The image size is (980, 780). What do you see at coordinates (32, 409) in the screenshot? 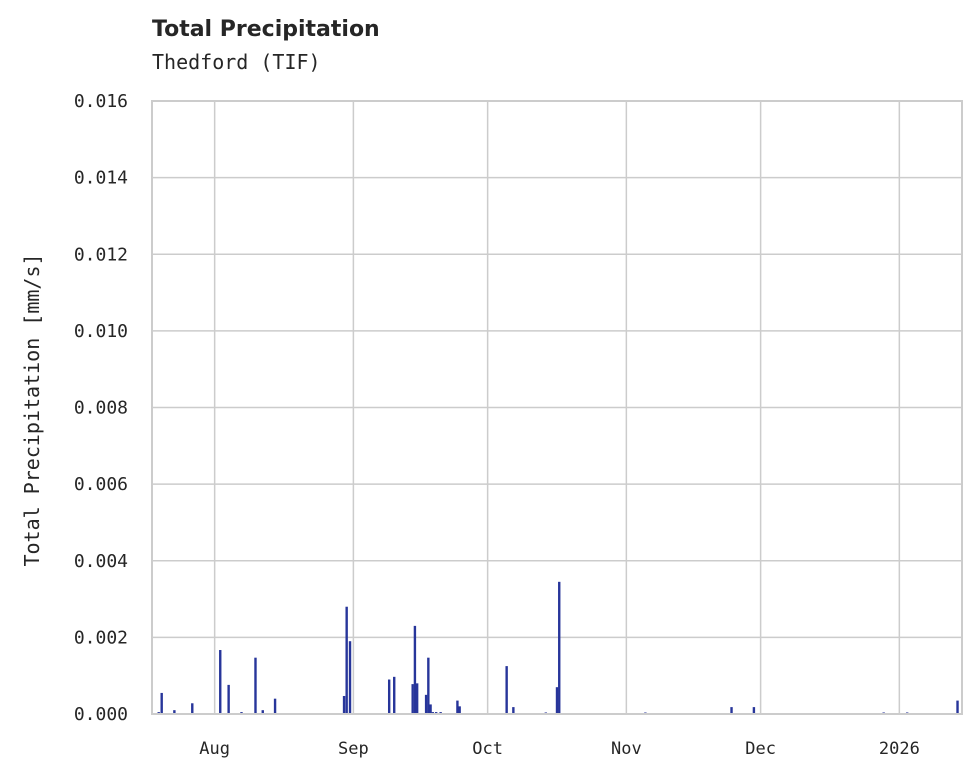
I see `y-axis-label: Total Precipitation [mm/s]` at bounding box center [32, 409].